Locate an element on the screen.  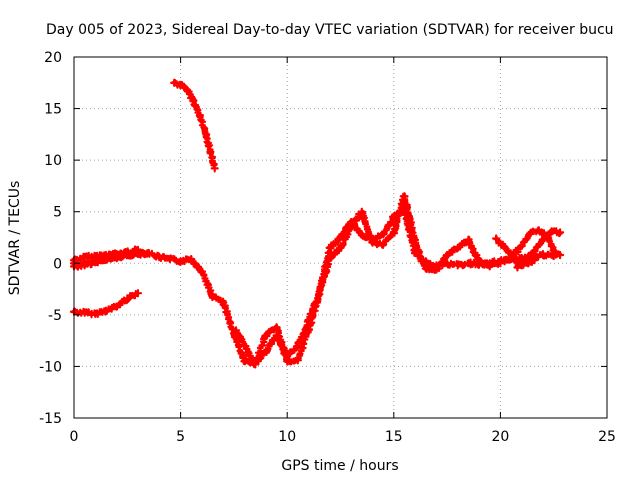
y-tick-label: 5 is located at coordinates (57, 213).